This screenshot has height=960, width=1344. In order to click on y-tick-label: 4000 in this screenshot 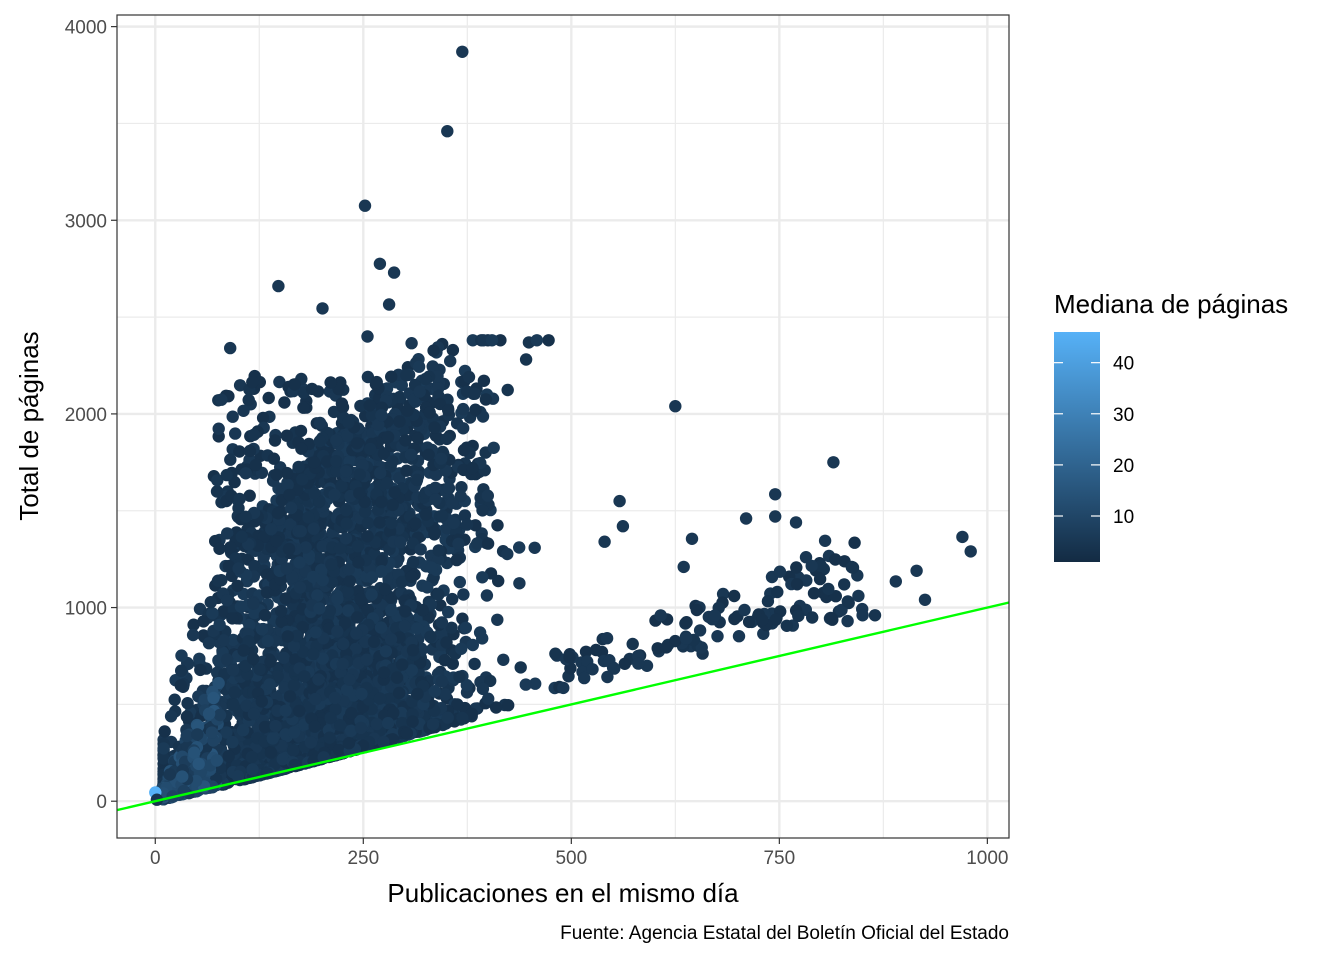, I will do `click(86, 28)`.